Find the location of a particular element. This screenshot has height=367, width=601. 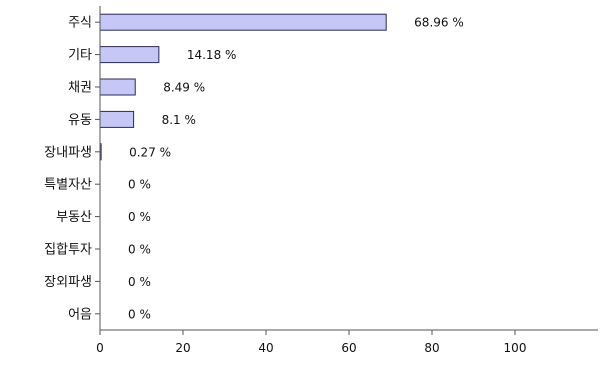

category-label: 기타 is located at coordinates (80, 55).